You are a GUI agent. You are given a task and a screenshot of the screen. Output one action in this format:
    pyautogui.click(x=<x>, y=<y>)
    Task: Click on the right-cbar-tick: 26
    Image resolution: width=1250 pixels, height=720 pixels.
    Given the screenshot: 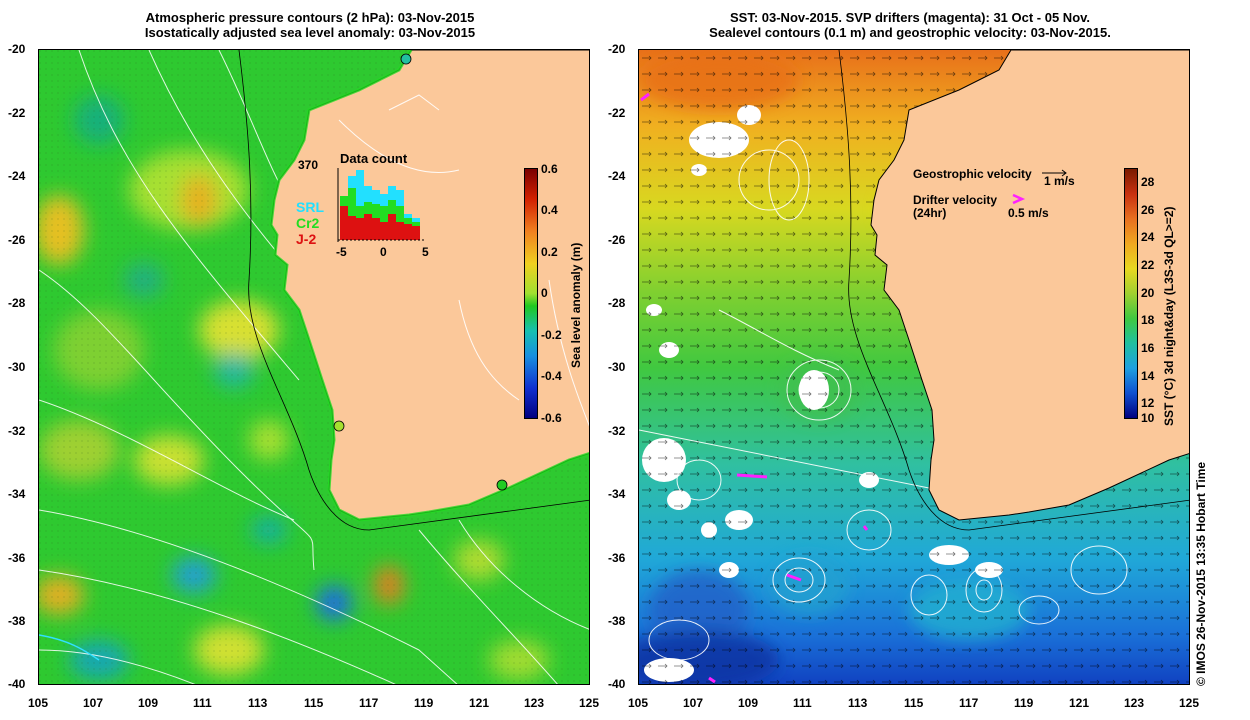 What is the action you would take?
    pyautogui.click(x=1148, y=210)
    